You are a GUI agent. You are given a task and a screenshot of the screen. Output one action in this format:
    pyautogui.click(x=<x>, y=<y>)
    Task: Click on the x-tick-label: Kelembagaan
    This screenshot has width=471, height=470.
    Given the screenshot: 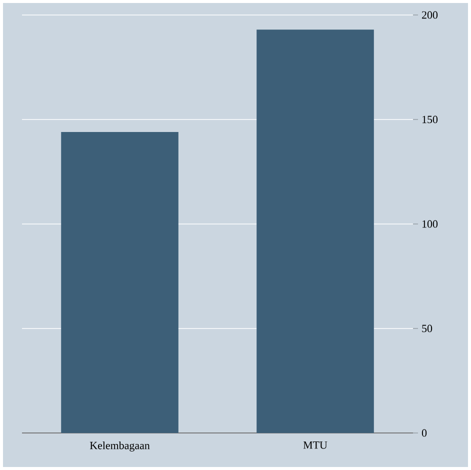 What is the action you would take?
    pyautogui.click(x=120, y=447)
    